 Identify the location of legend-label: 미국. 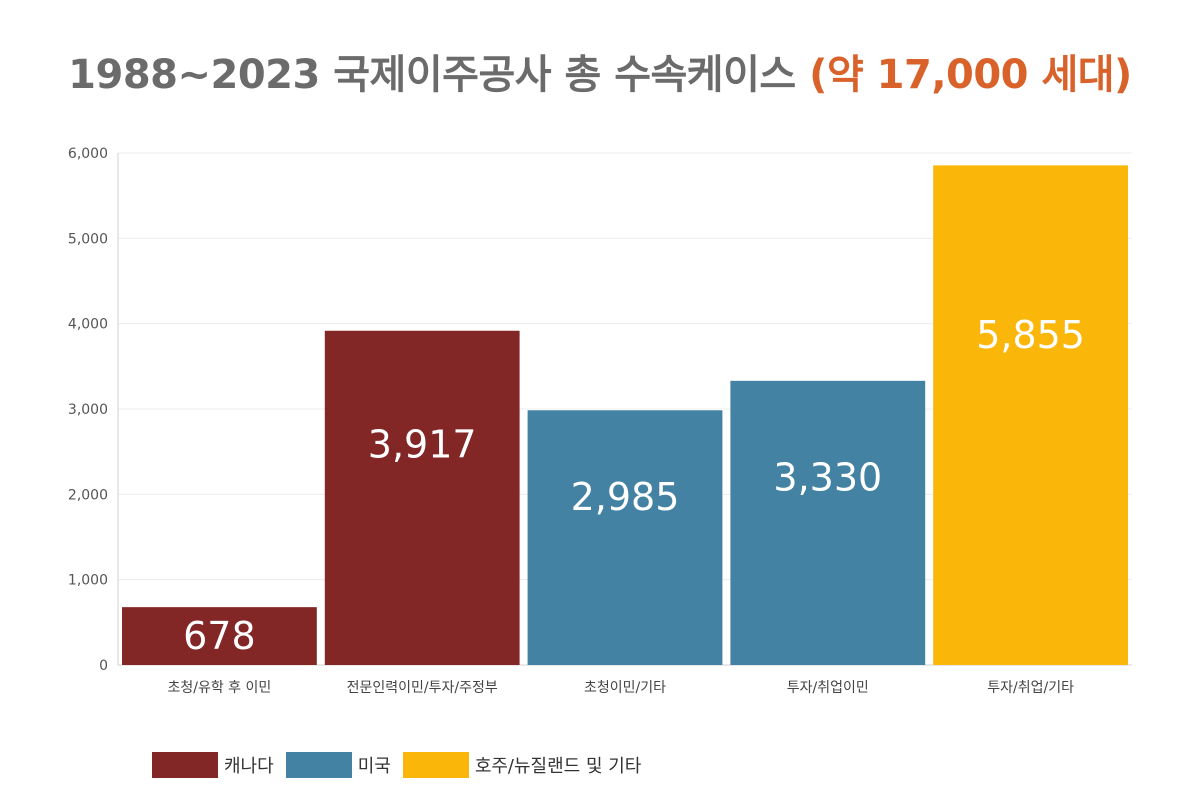
(374, 766).